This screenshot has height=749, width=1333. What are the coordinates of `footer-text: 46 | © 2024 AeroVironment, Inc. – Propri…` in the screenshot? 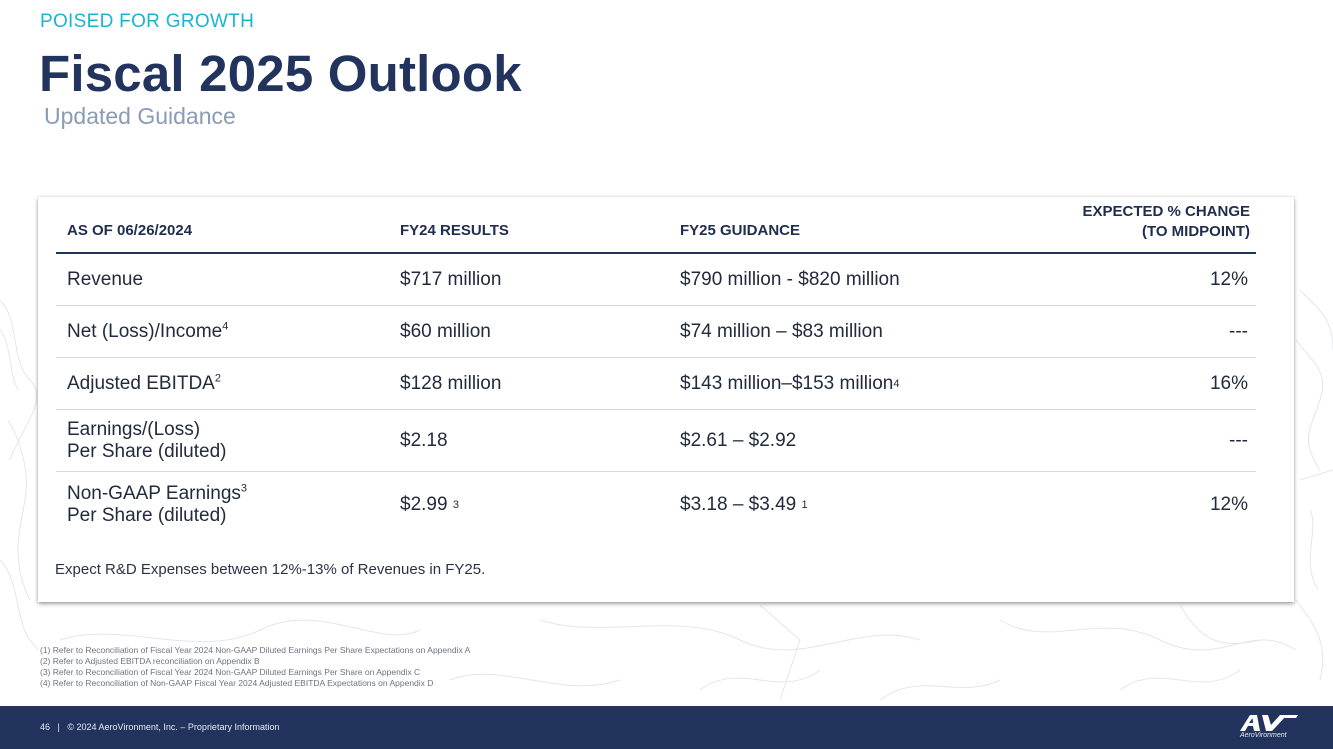 It's located at (159, 727).